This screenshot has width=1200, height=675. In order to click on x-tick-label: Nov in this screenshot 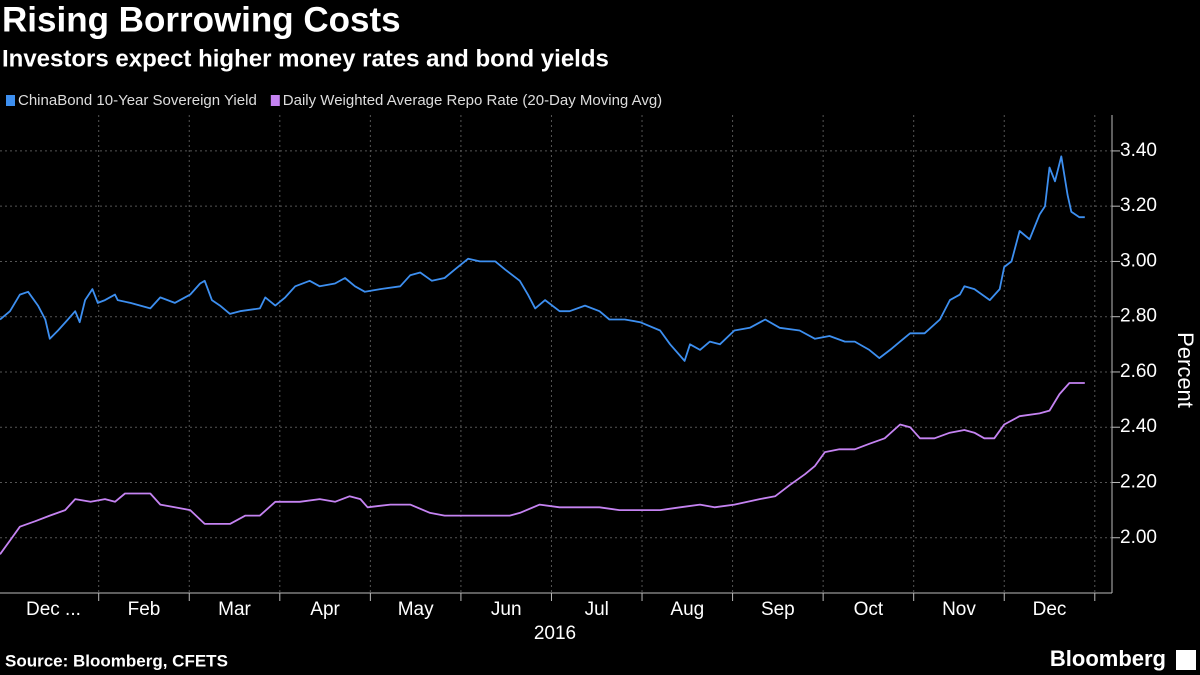, I will do `click(959, 609)`.